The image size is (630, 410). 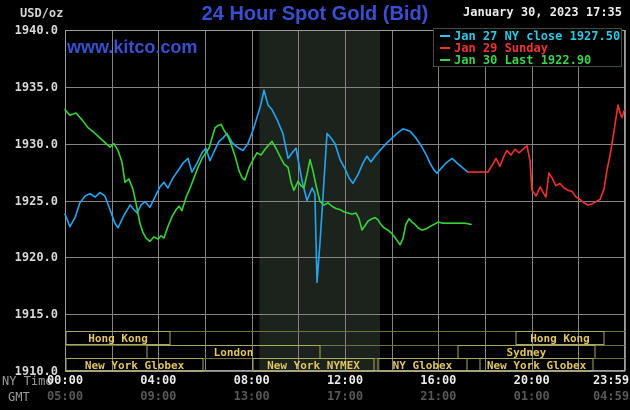 I want to click on y-tick-label: 1920.0, so click(x=36, y=257).